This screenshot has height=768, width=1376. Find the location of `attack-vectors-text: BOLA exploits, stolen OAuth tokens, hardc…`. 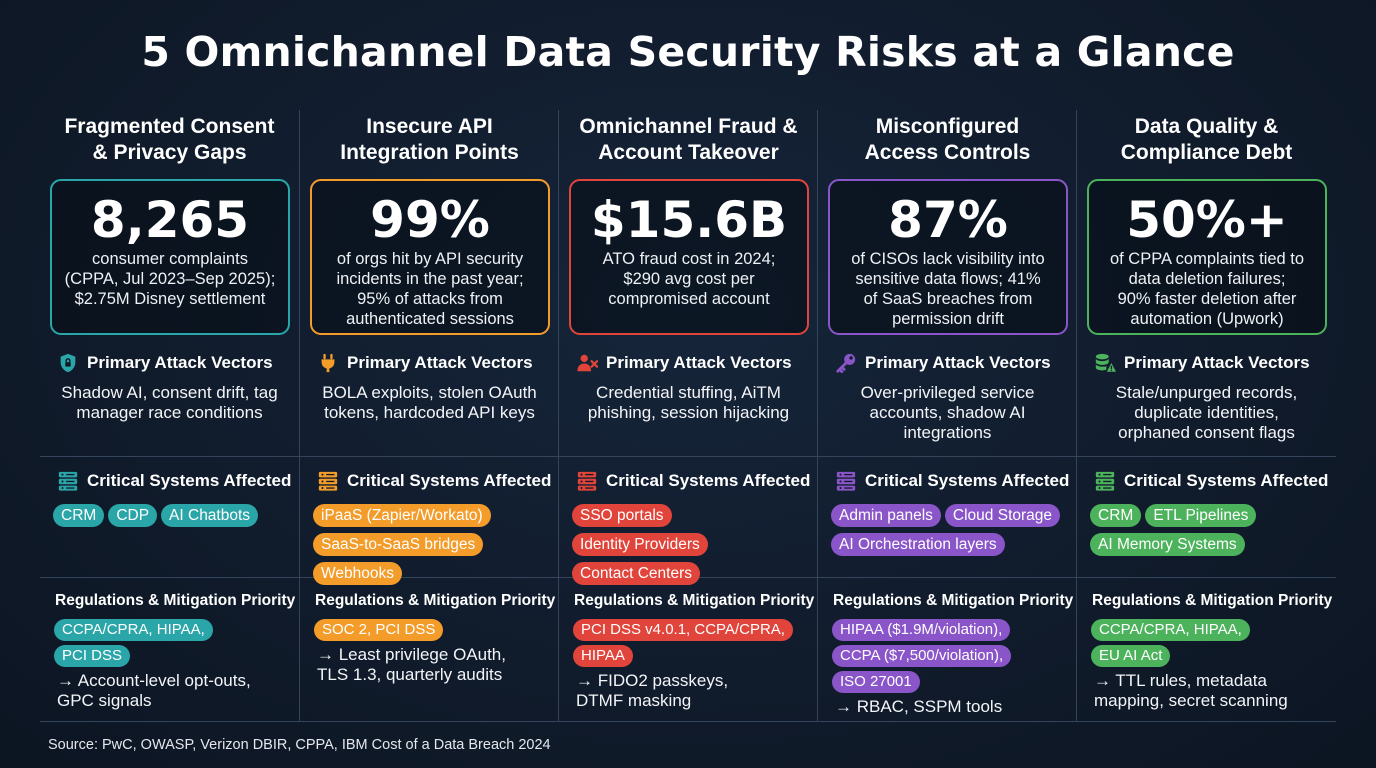

attack-vectors-text: BOLA exploits, stolen OAuth tokens, hardc… is located at coordinates (429, 403).